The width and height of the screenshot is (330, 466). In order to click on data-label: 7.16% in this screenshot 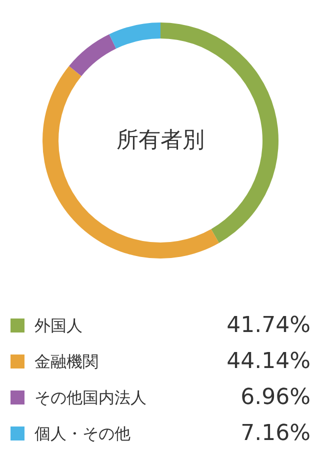, I will do `click(275, 433)`.